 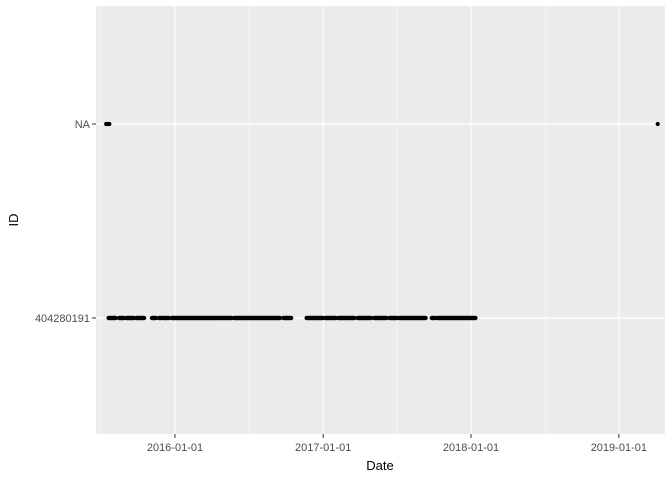 What do you see at coordinates (65, 222) in the screenshot?
I see `y-axis: 404280191 NA` at bounding box center [65, 222].